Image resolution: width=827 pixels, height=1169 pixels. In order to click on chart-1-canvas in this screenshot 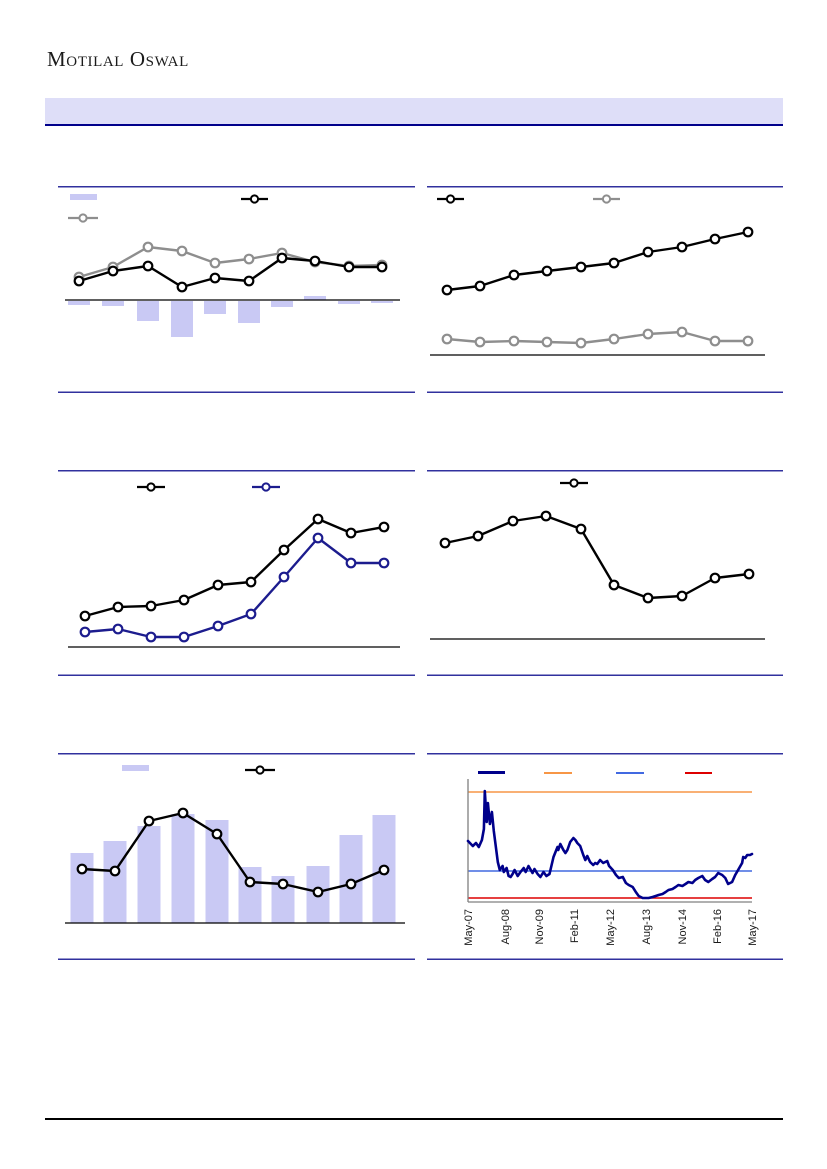, I will do `click(236, 289)`.